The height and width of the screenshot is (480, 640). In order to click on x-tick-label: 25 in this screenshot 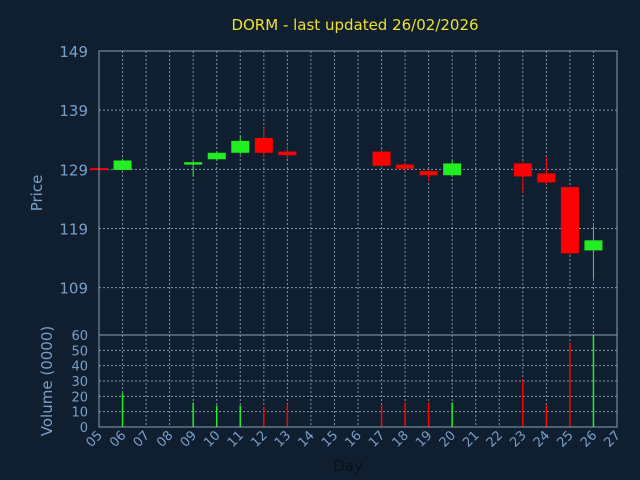, I will do `click(565, 439)`.